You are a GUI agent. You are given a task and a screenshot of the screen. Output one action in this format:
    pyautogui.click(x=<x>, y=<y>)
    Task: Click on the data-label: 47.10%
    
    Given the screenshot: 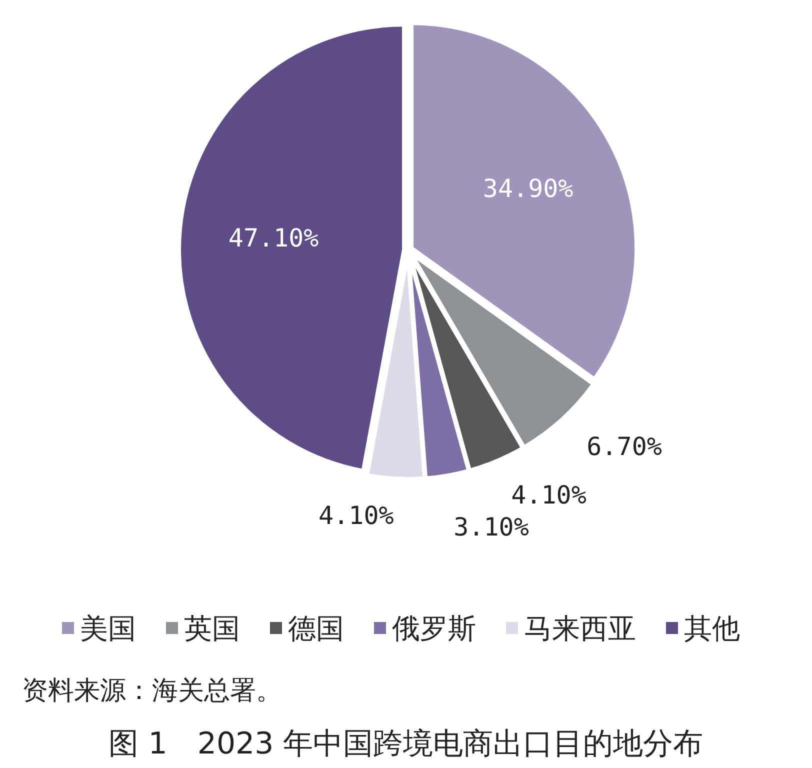 What is the action you would take?
    pyautogui.click(x=273, y=237)
    